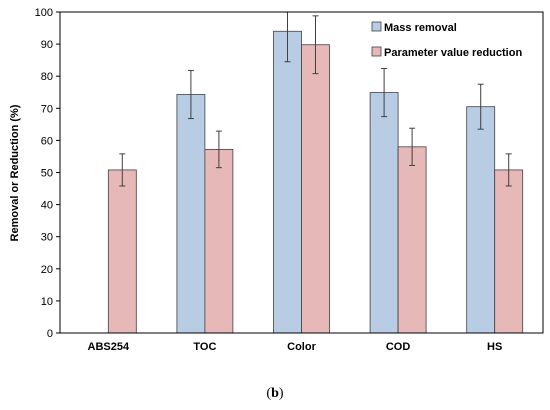  I want to click on bar-mass-removal-color, so click(287, 182).